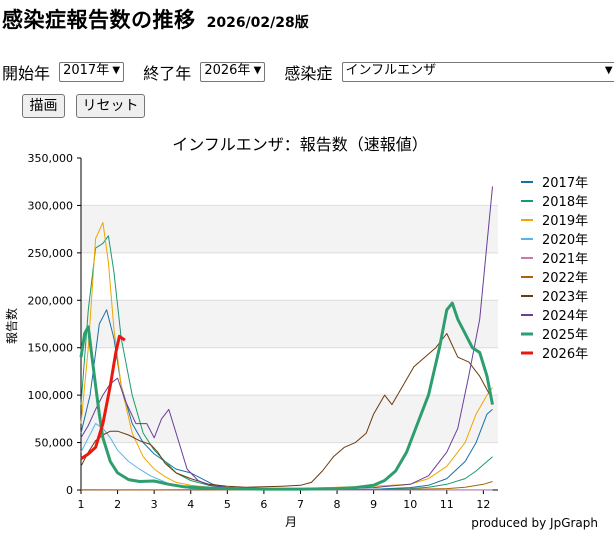 This screenshot has width=614, height=550. I want to click on end-year-select: 2026年 ▼, so click(233, 72).